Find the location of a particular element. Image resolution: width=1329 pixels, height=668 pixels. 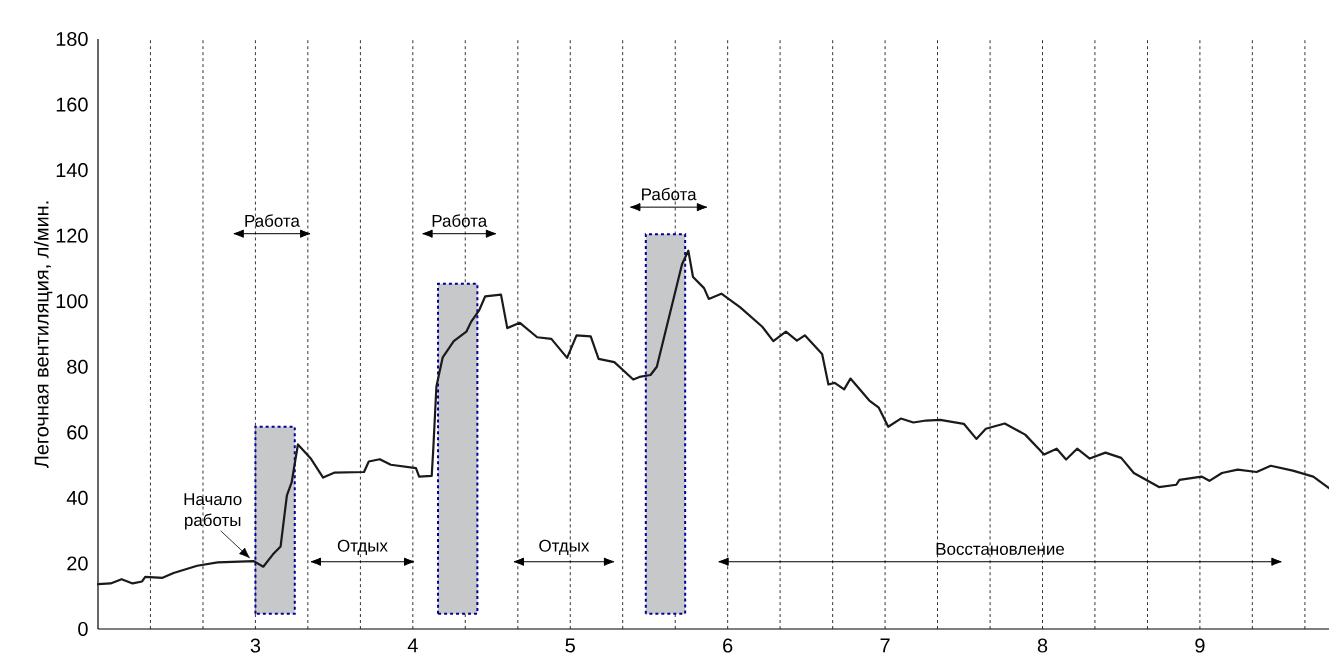

x-tick-label: 3 is located at coordinates (255, 645).